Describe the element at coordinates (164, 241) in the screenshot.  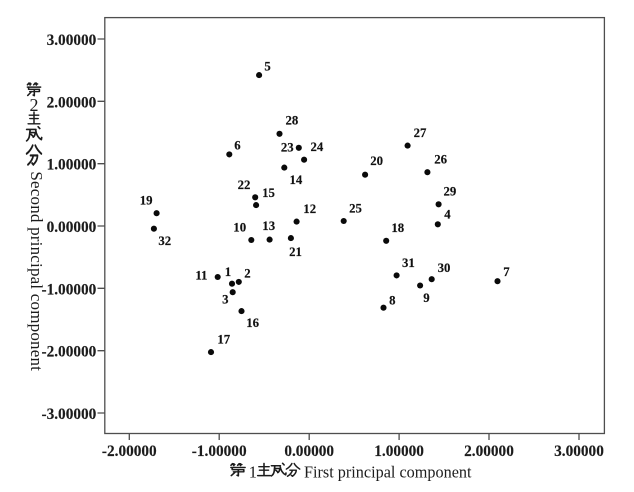
I see `svg-text: 32` at that location.